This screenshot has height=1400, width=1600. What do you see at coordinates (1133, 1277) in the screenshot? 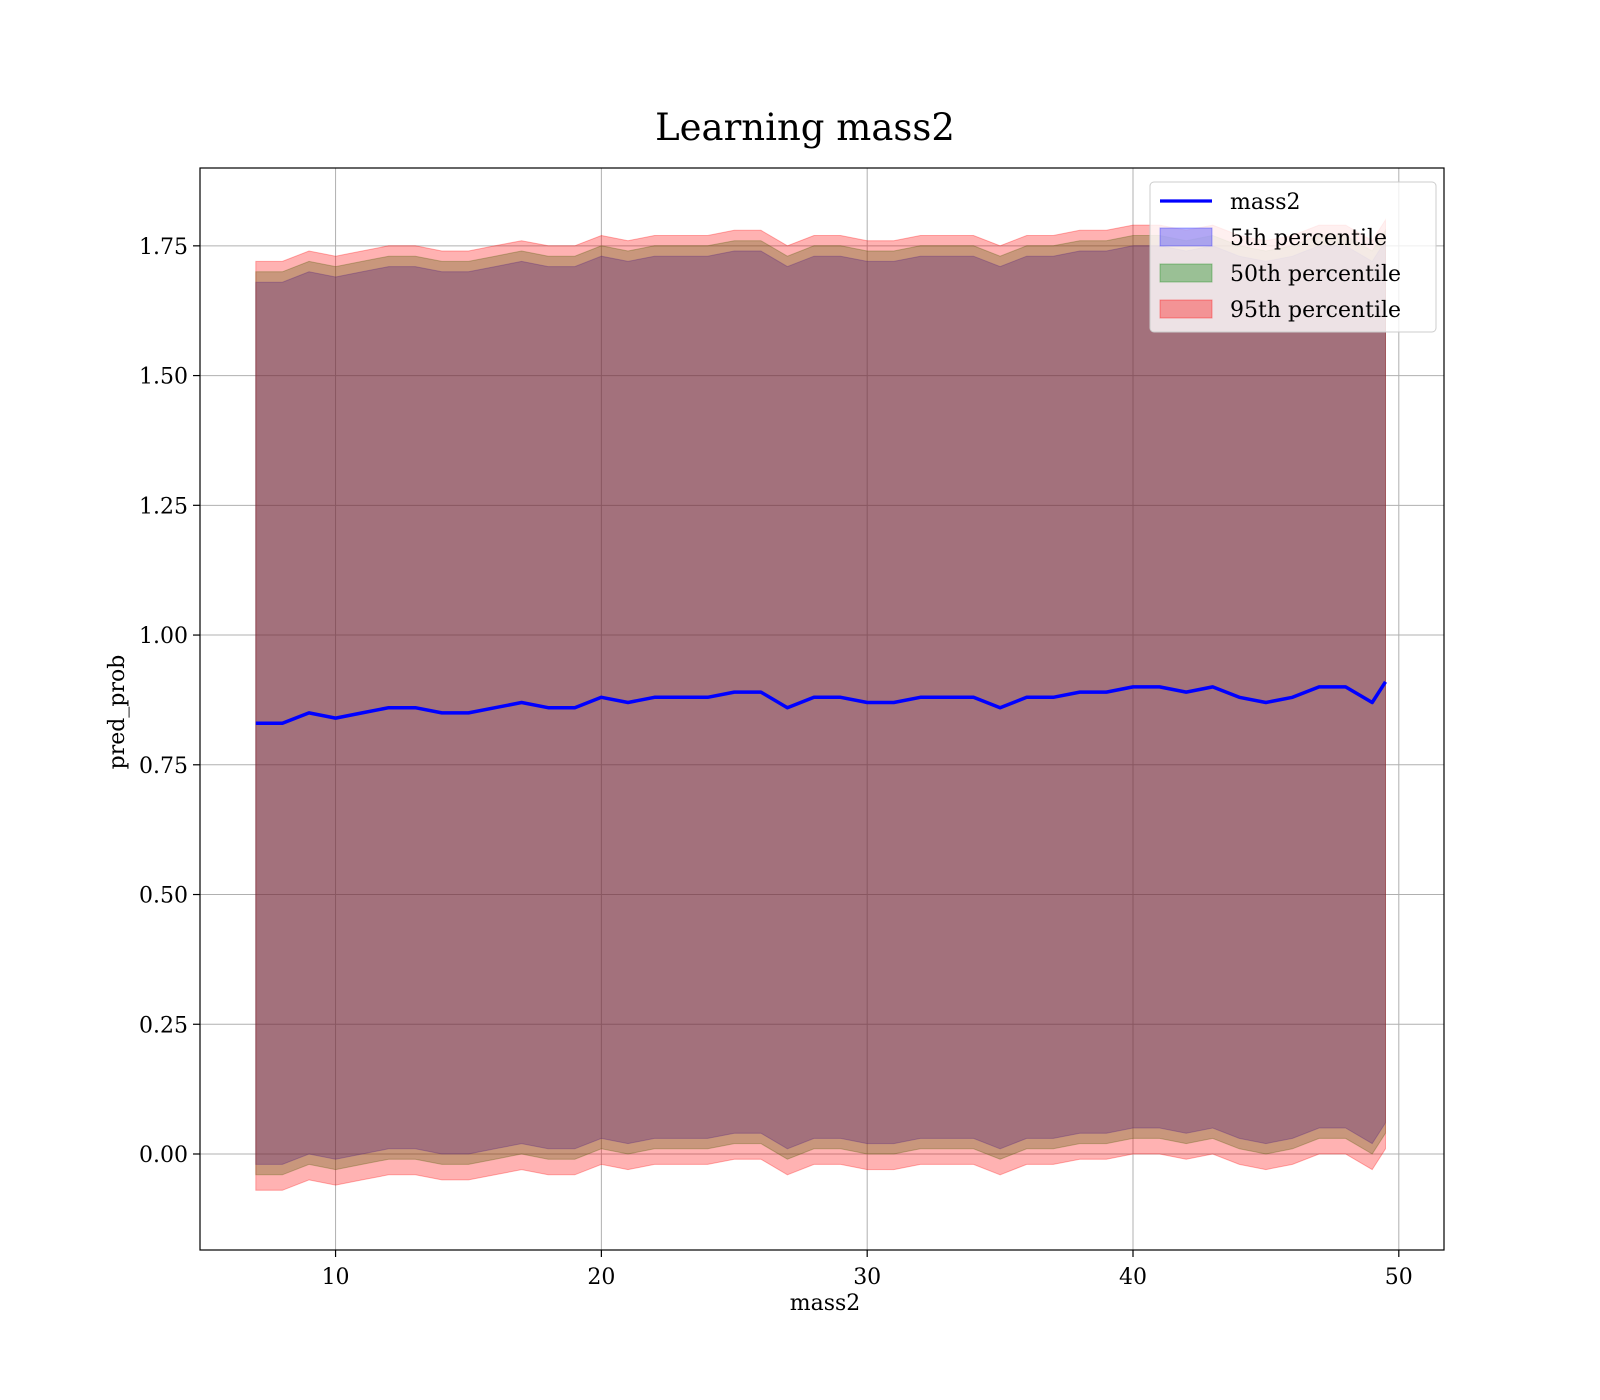
I see `x-tick-label: 40` at bounding box center [1133, 1277].